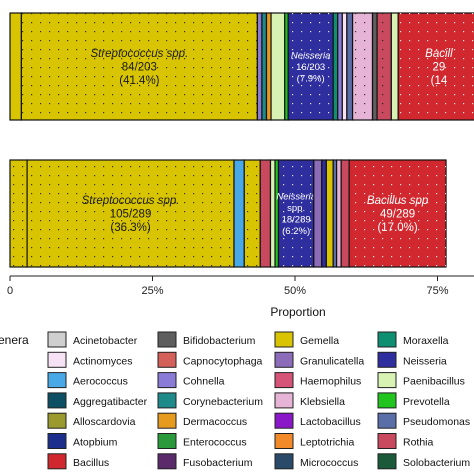  Describe the element at coordinates (332, 361) in the screenshot. I see `legend-label: Granulicatella` at that location.